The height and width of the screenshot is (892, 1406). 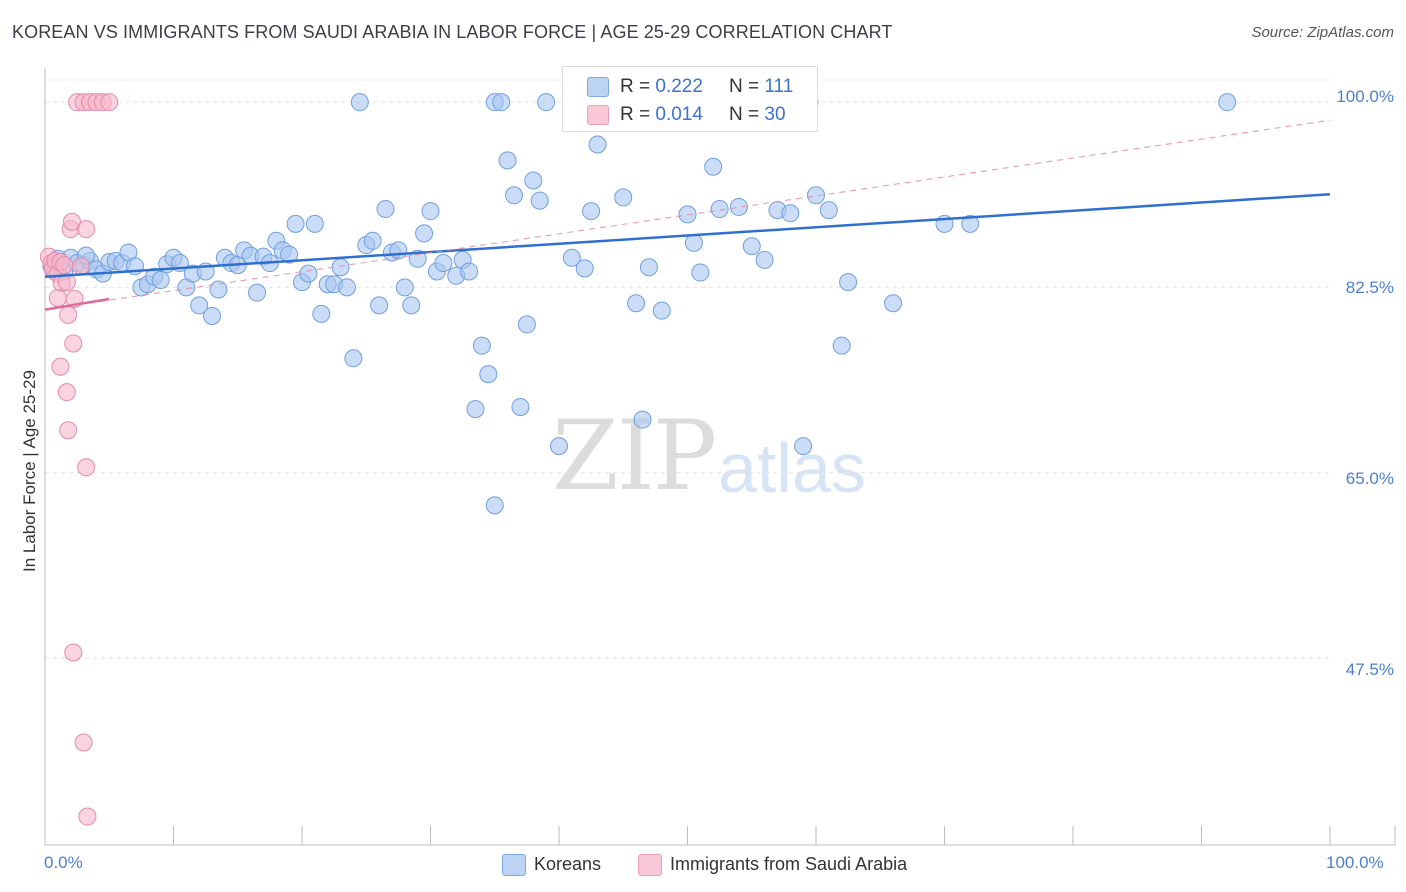 What do you see at coordinates (679, 86) in the screenshot?
I see `r-value-koreans: 0.222` at bounding box center [679, 86].